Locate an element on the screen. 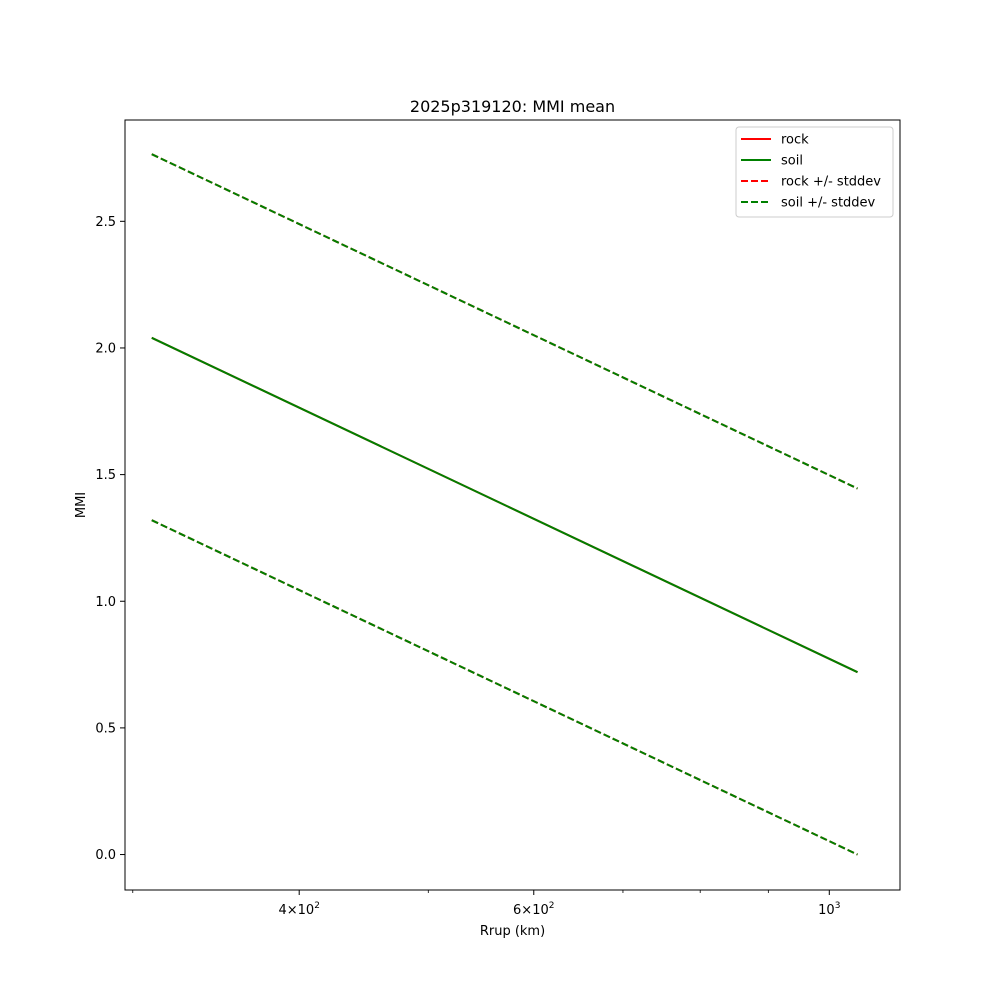 The image size is (1000, 1000). x-tick-label-0: 4×10² is located at coordinates (298, 909).